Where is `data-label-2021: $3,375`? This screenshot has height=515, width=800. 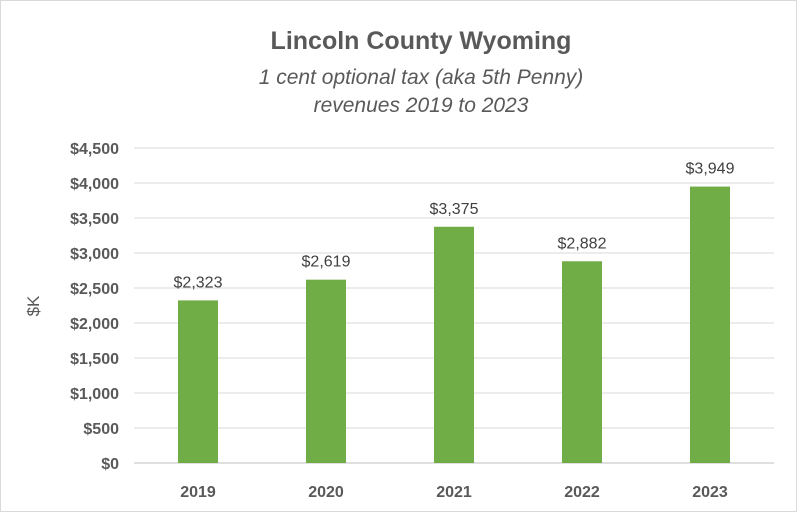
data-label-2021: $3,375 is located at coordinates (454, 209).